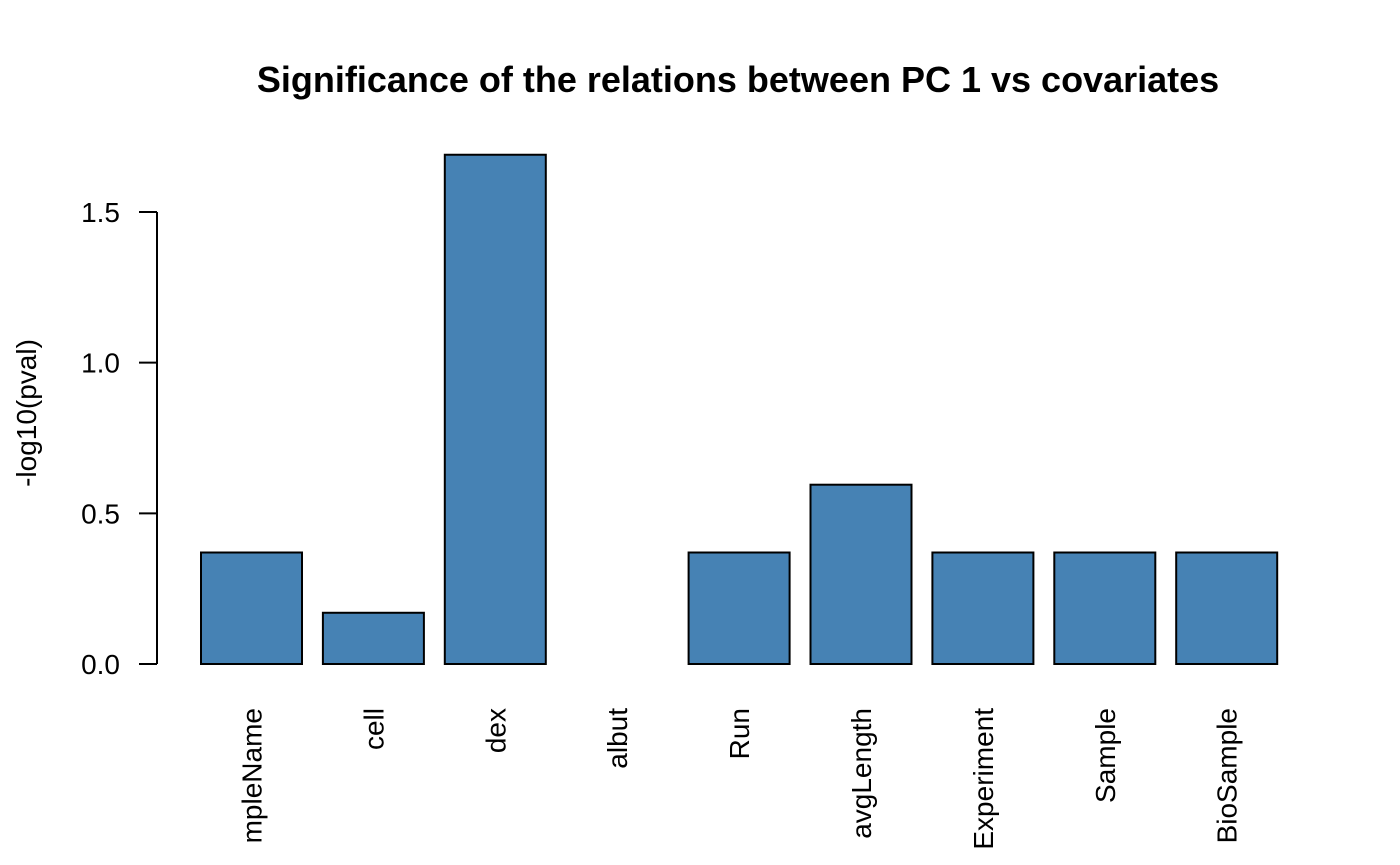 The height and width of the screenshot is (865, 1400). Describe the element at coordinates (495, 730) in the screenshot. I see `x-category-label: dex` at that location.